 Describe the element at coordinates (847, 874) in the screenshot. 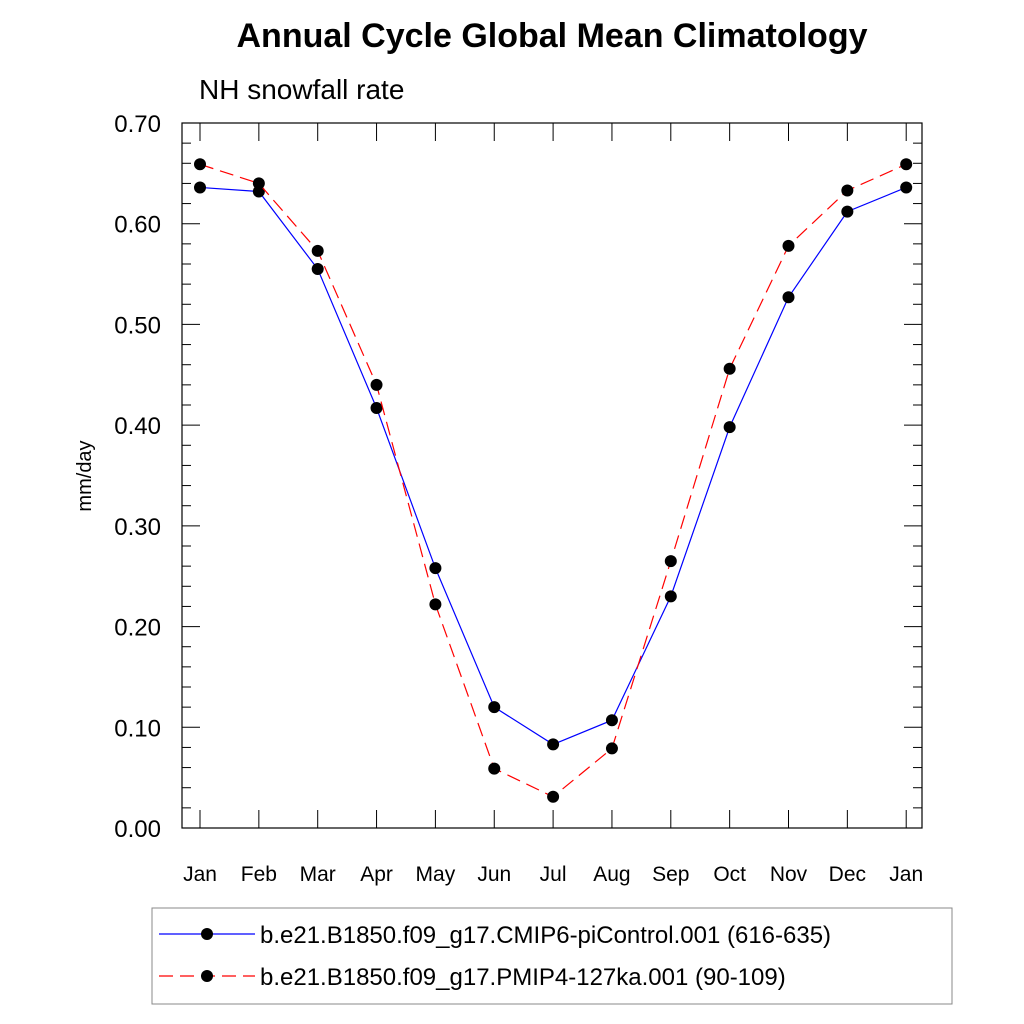

I see `x-tick-label: Dec` at that location.